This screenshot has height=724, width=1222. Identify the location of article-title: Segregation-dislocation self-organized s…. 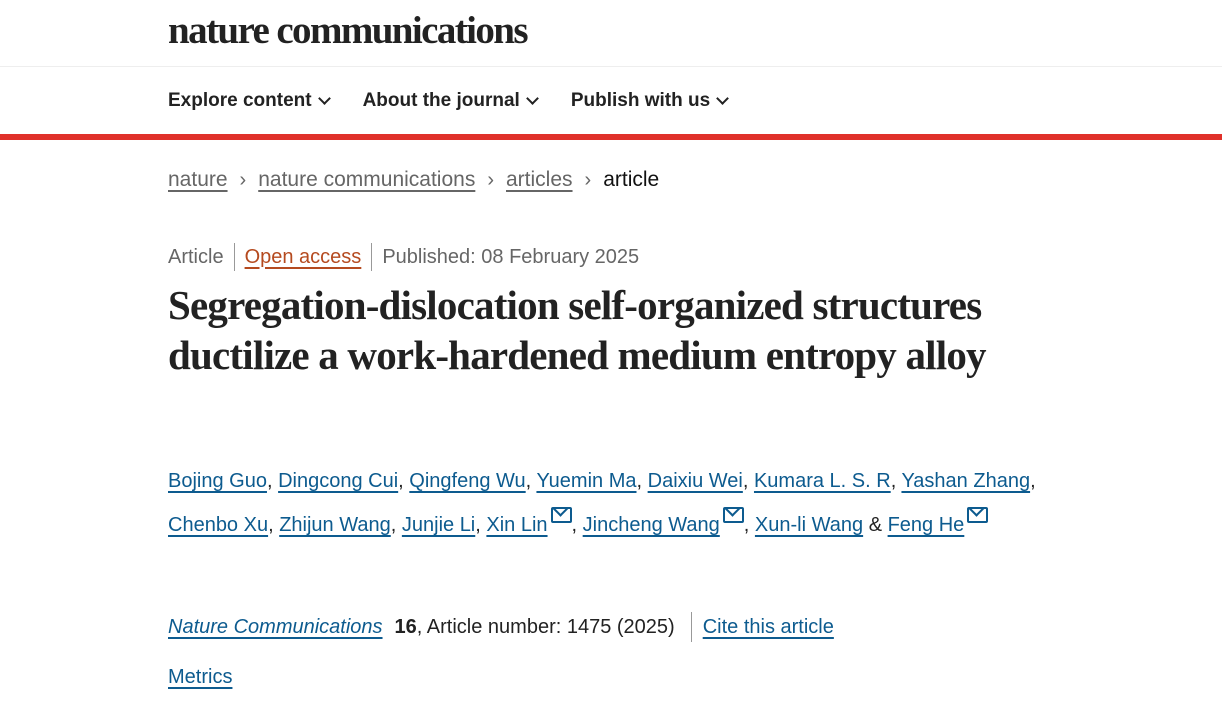
(577, 330).